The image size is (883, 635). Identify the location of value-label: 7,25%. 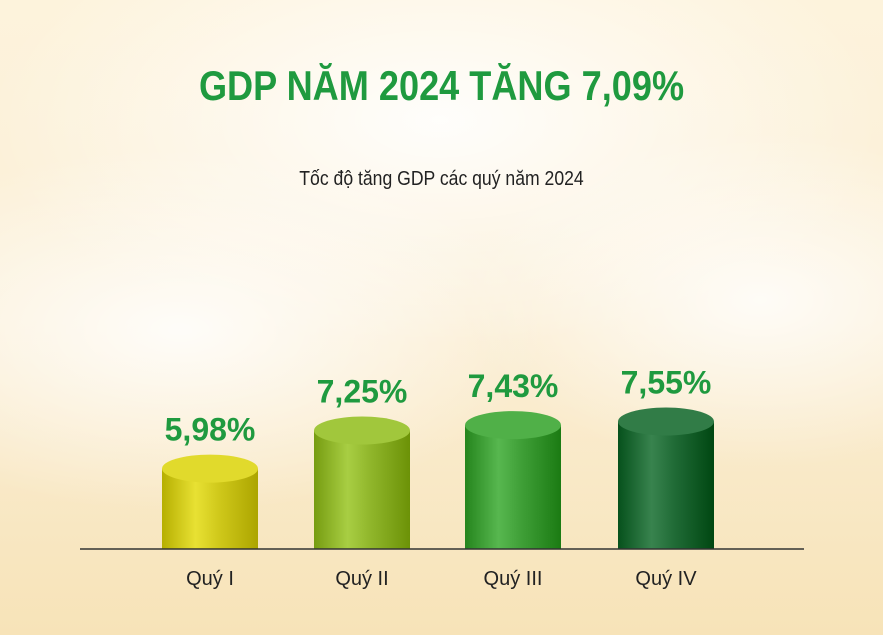
(362, 392).